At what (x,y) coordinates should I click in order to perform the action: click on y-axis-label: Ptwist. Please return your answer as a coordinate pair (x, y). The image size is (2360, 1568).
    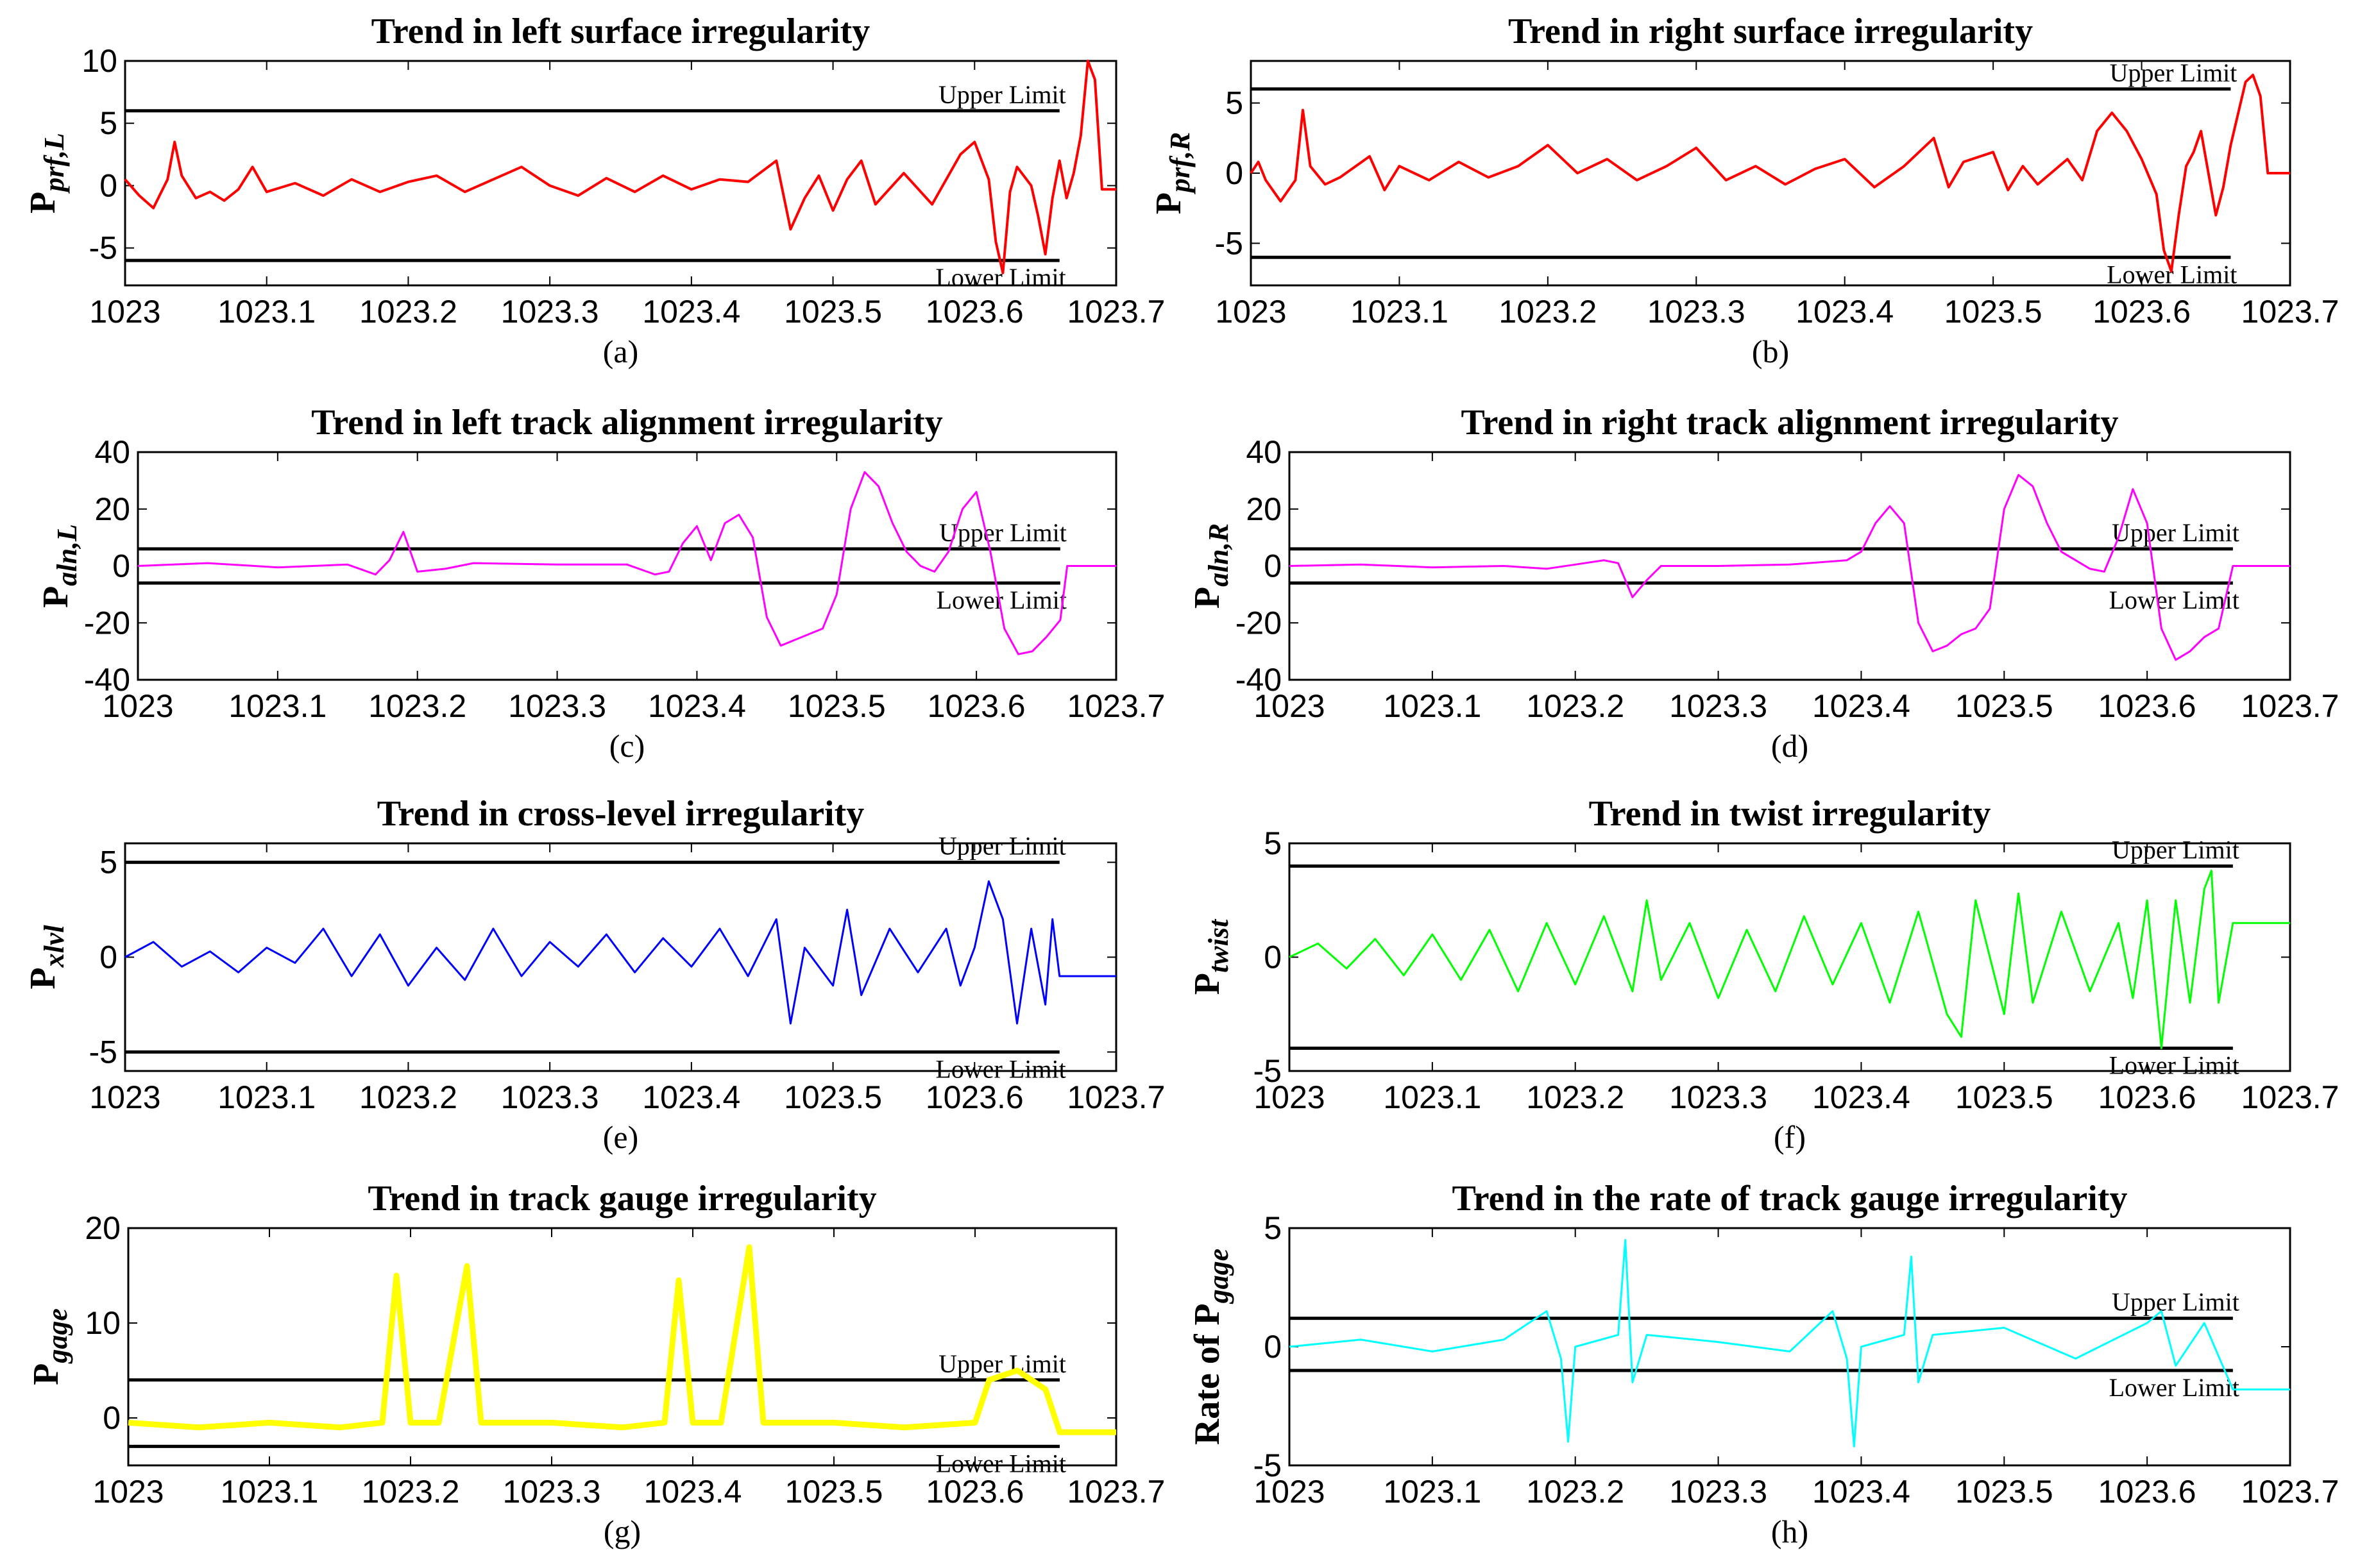
    Looking at the image, I should click on (1210, 957).